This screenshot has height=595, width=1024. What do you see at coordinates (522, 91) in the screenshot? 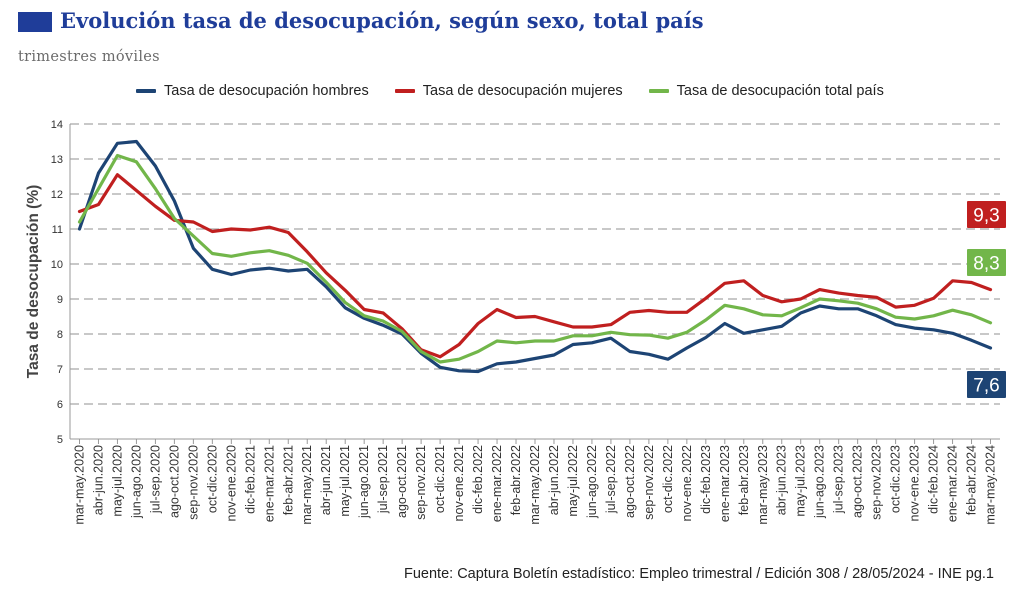
I see `legend-label-mujeres: Tasa de desocupación mujeres` at bounding box center [522, 91].